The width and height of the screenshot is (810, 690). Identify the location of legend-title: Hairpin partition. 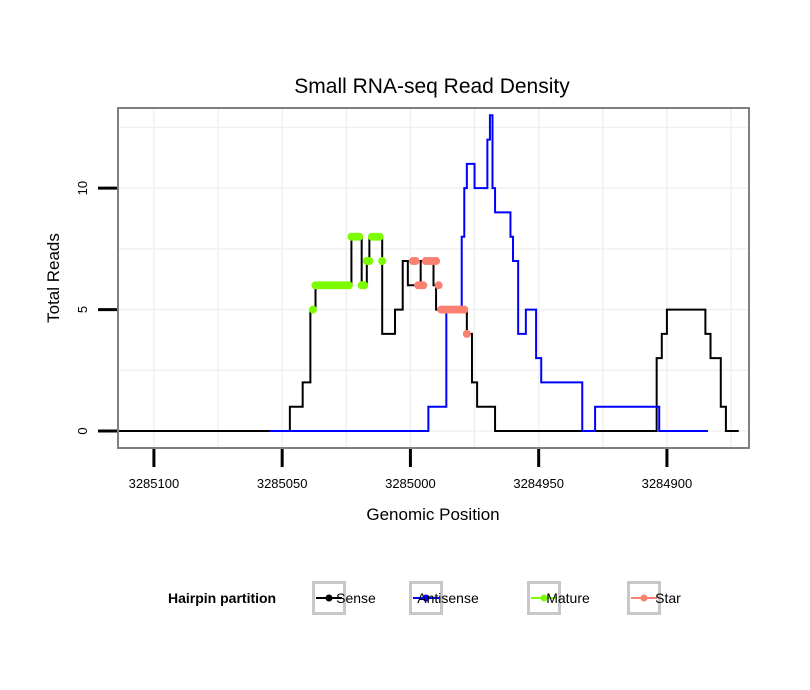
(222, 598).